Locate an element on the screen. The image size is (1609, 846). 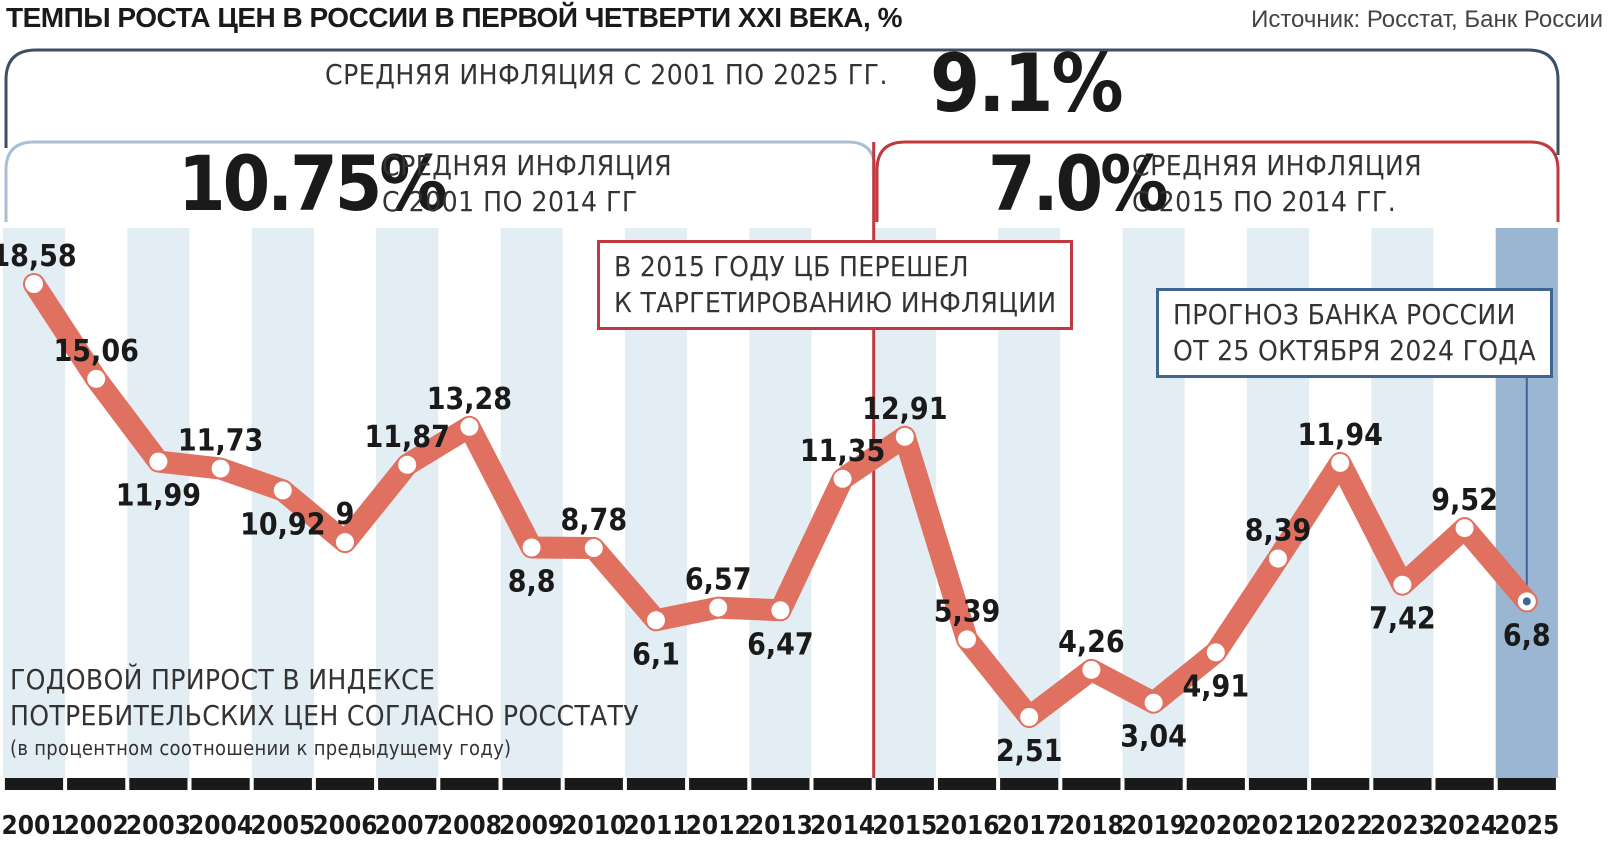
x-tick-label: 2008 is located at coordinates (469, 826).